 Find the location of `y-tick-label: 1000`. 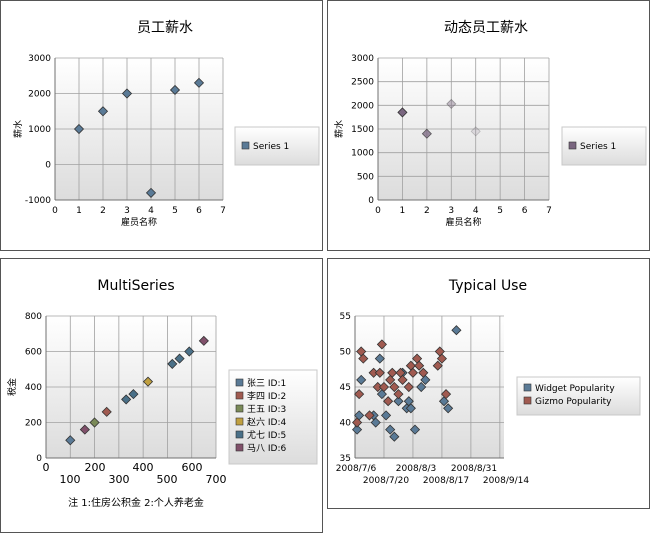

y-tick-label: 1000 is located at coordinates (362, 154).